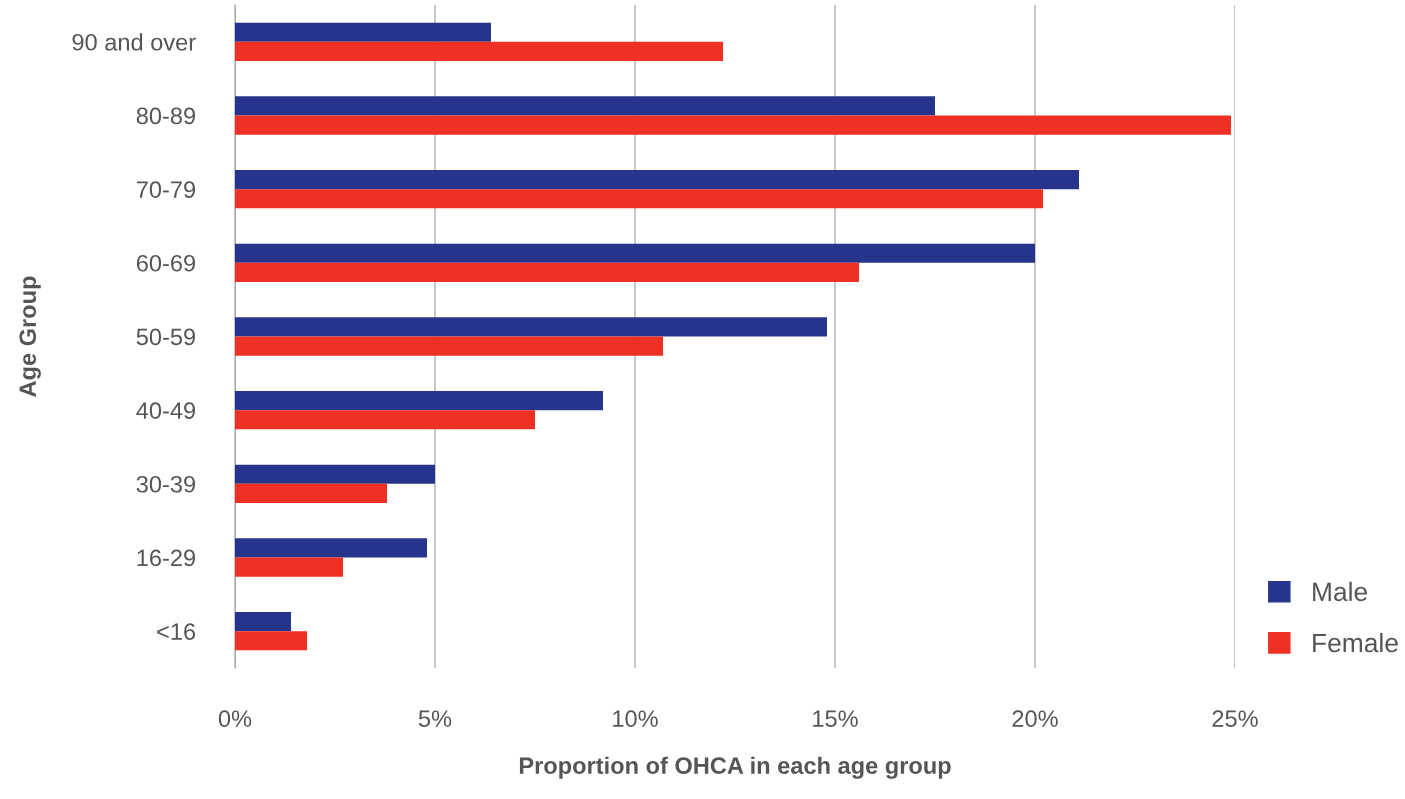  I want to click on x-tick-label: 25%, so click(1235, 719).